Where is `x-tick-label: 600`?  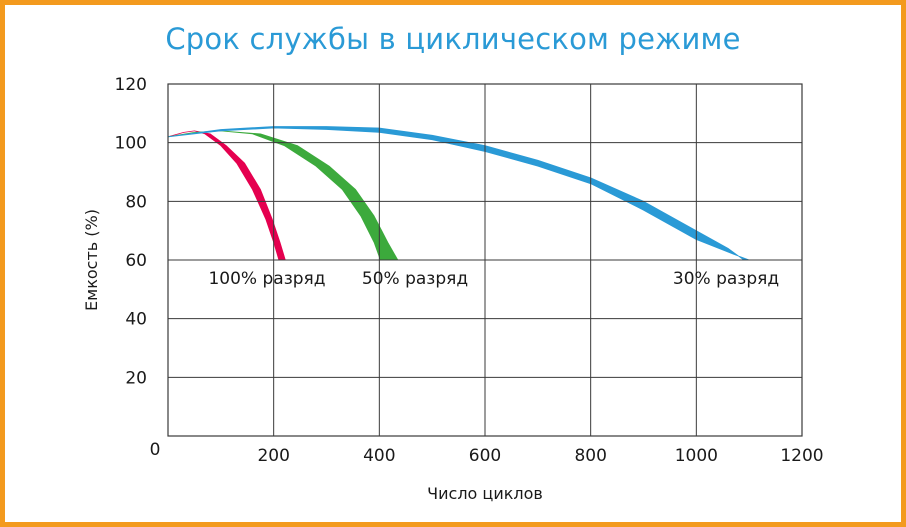 x-tick-label: 600 is located at coordinates (485, 456).